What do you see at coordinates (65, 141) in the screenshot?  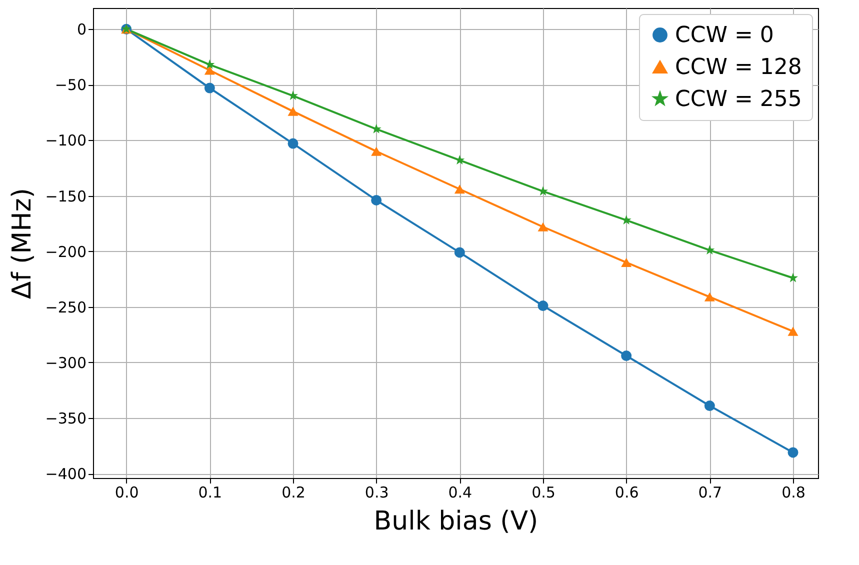 I see `y-tick-label: −100` at bounding box center [65, 141].